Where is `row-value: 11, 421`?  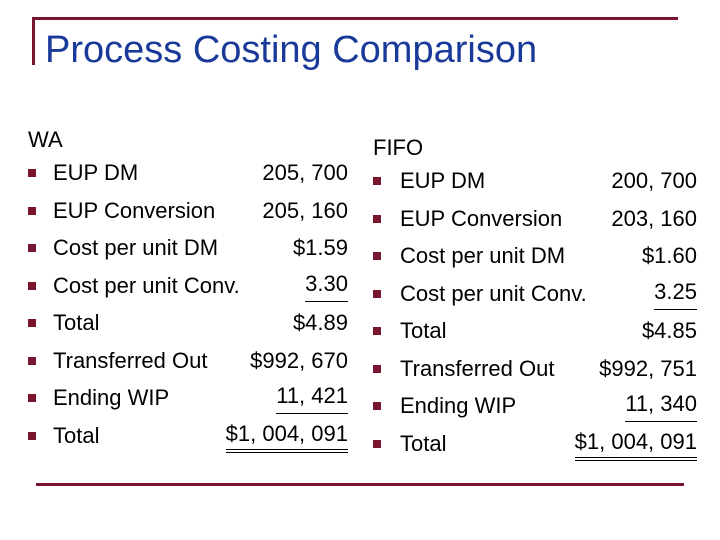
row-value: 11, 421 is located at coordinates (312, 398).